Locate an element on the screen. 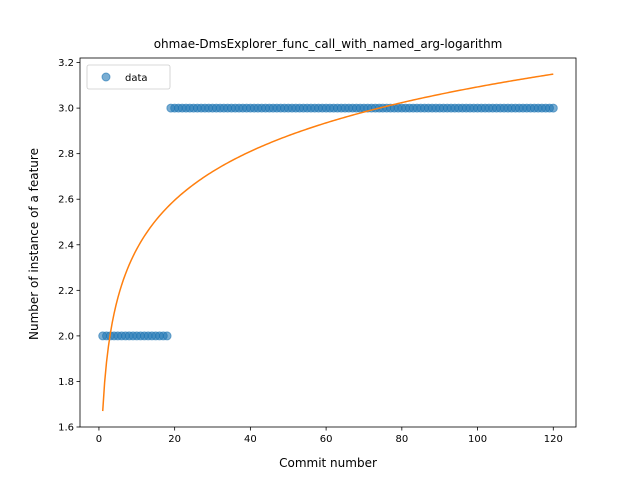  y-tick-label: 2.6 is located at coordinates (66, 200).